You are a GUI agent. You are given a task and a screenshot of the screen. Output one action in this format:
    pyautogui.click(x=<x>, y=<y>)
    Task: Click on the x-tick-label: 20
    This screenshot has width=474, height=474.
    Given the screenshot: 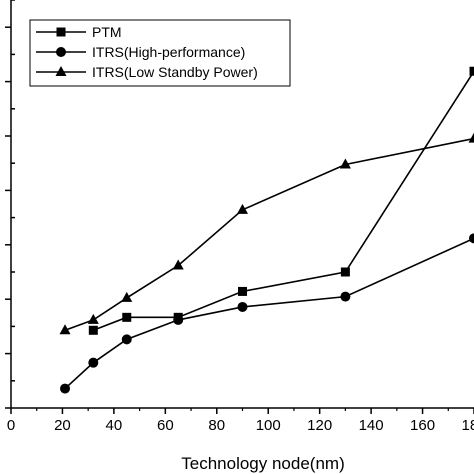 What is the action you would take?
    pyautogui.click(x=62, y=425)
    